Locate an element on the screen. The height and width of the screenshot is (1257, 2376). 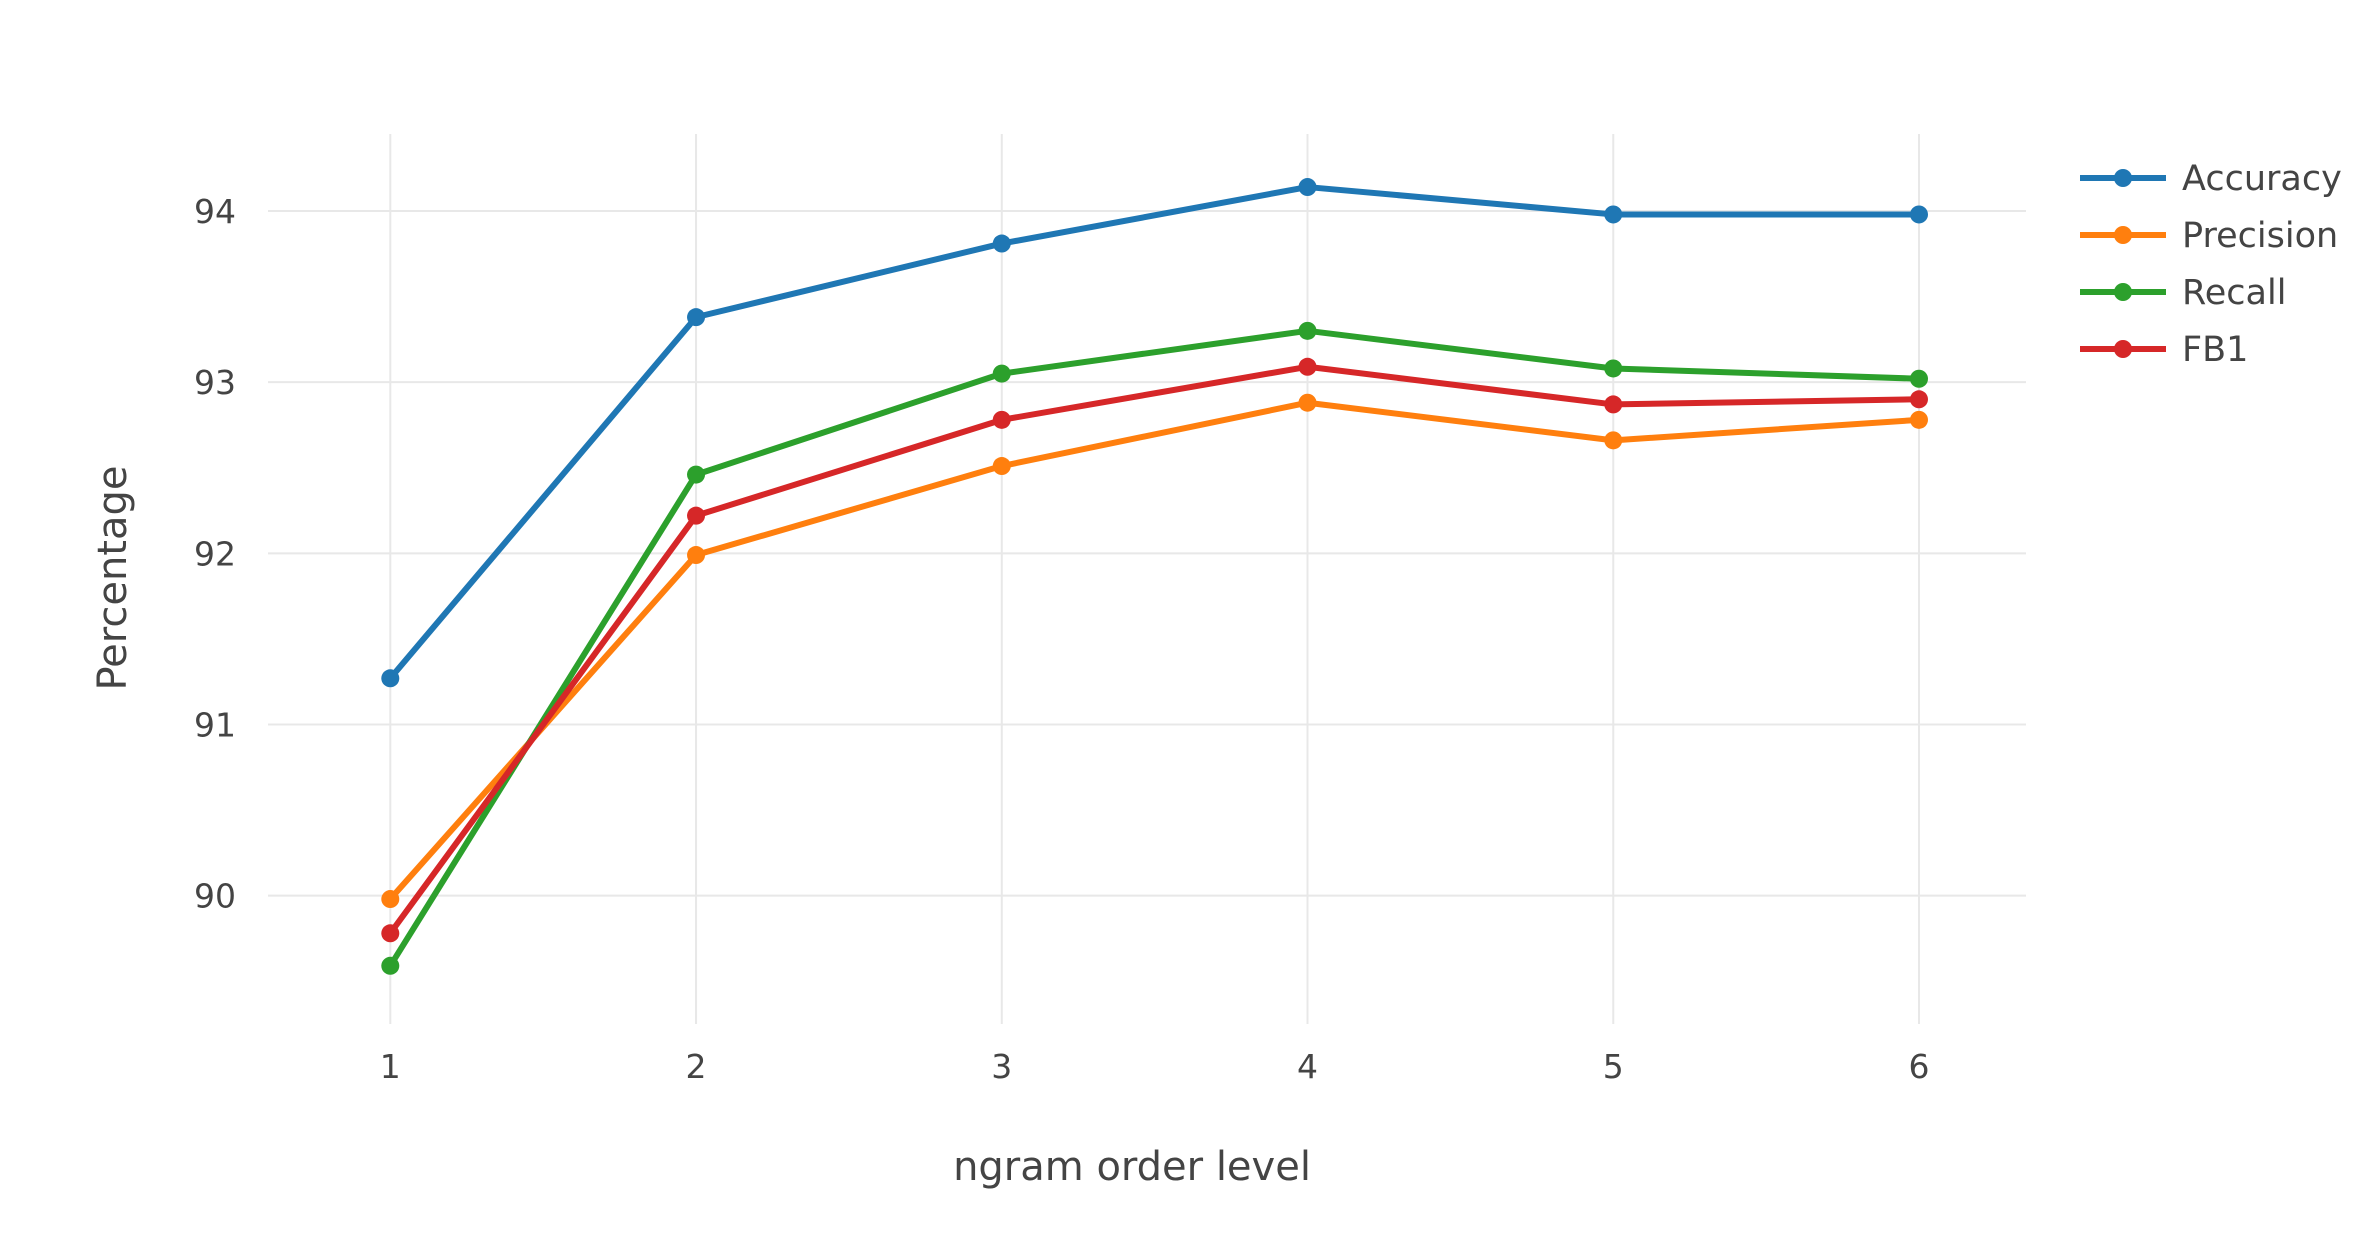
legend-label-recall: Recall is located at coordinates (2234, 293).